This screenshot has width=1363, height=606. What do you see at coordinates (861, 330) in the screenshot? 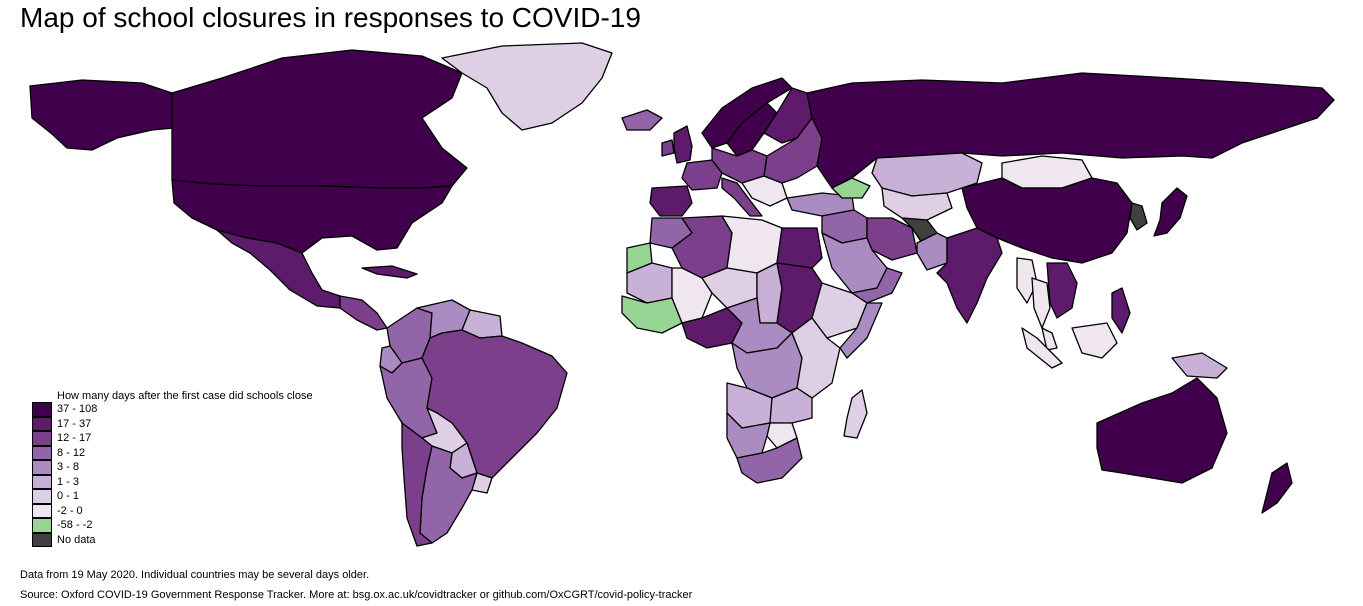
I see `region-somalia` at bounding box center [861, 330].